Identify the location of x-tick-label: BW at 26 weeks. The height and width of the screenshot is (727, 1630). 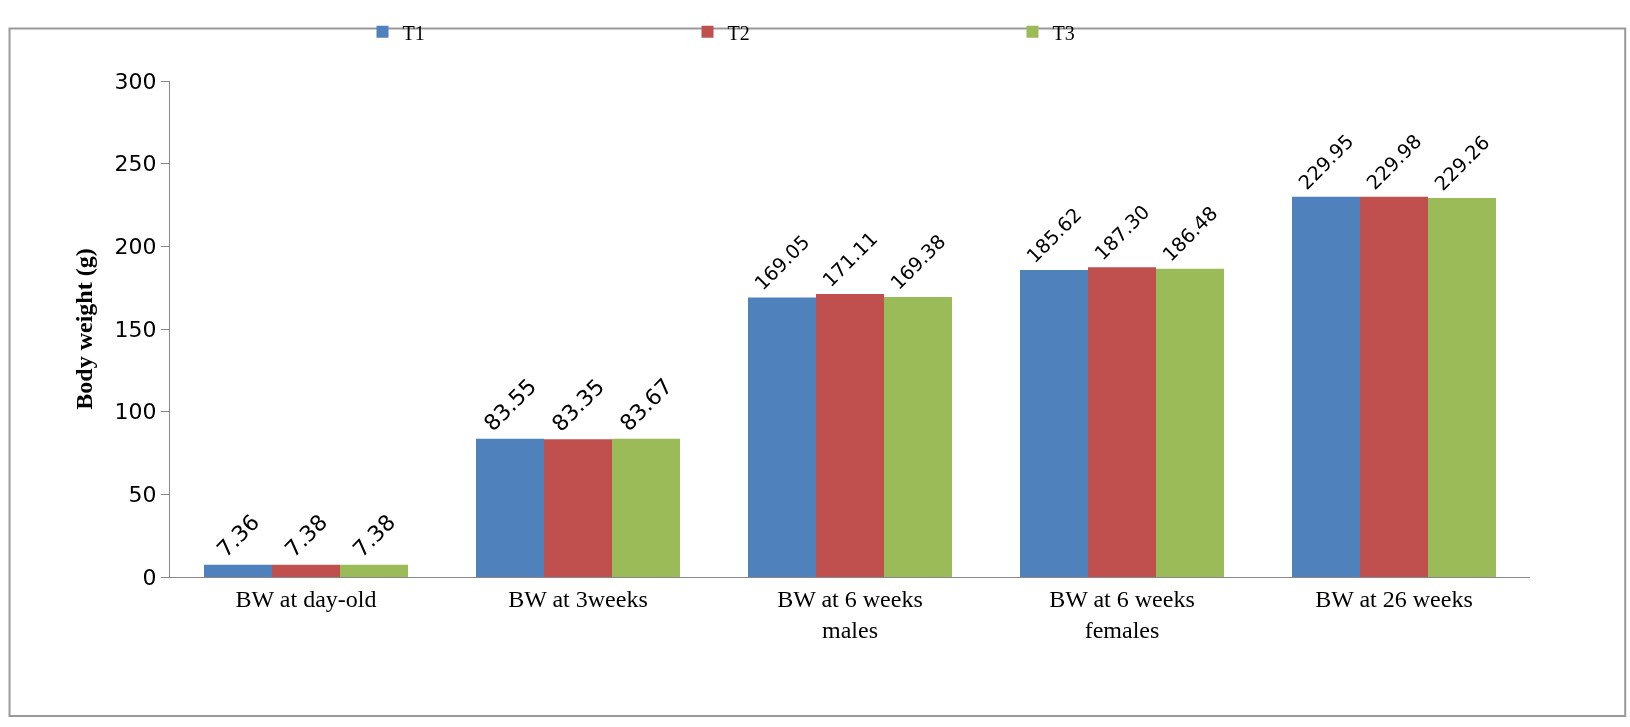
(1394, 598).